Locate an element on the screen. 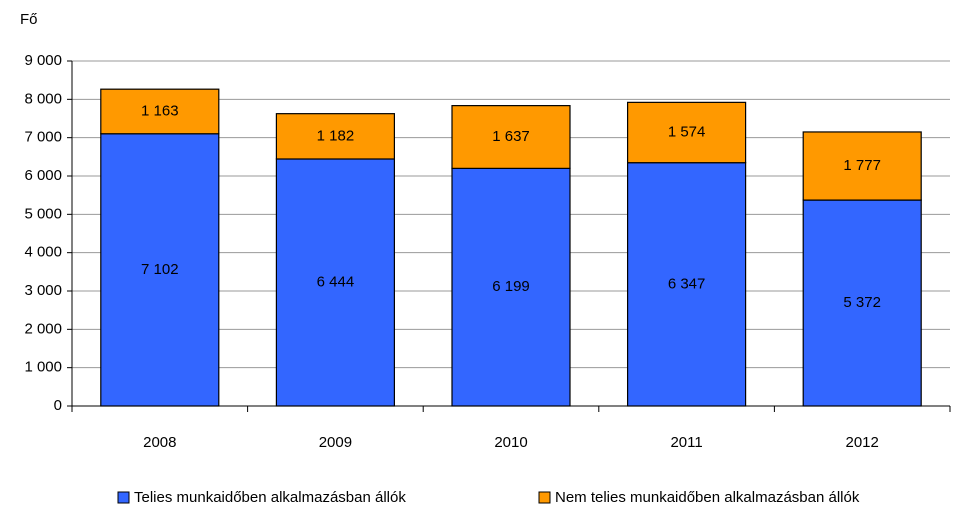 Image resolution: width=956 pixels, height=517 pixels. data-label: 1 777 is located at coordinates (862, 165).